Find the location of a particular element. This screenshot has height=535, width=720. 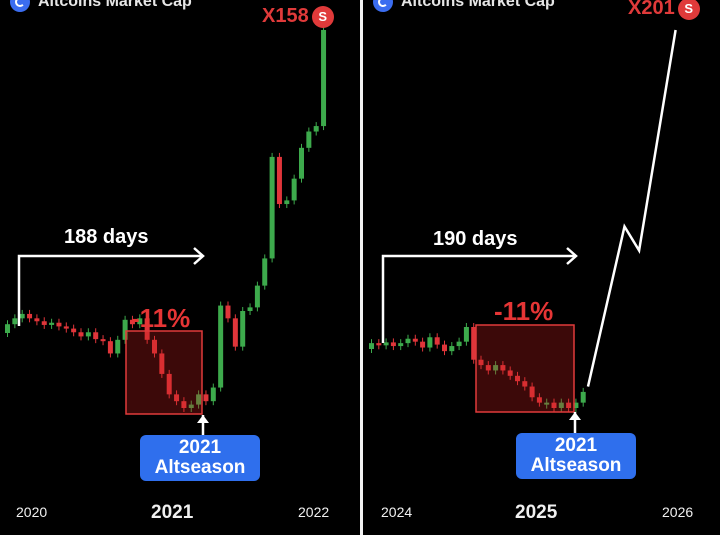

right-altseason-text: Altseason is located at coordinates (576, 465).